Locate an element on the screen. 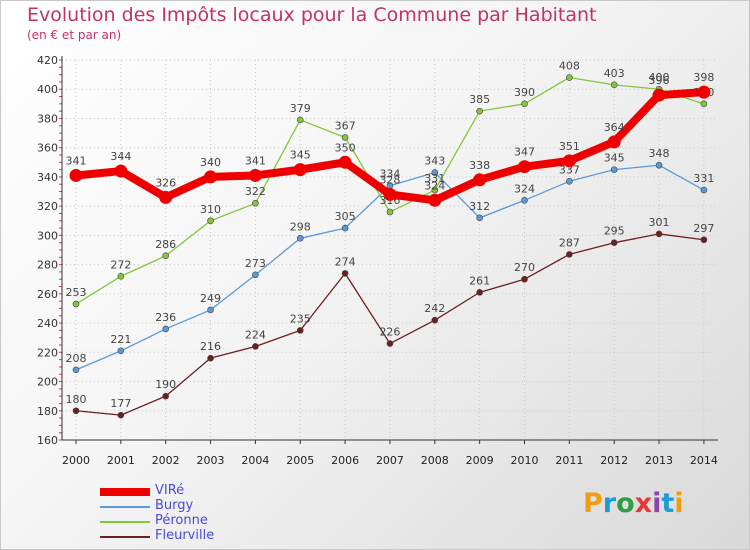  data-label-vire: 345 is located at coordinates (300, 155).